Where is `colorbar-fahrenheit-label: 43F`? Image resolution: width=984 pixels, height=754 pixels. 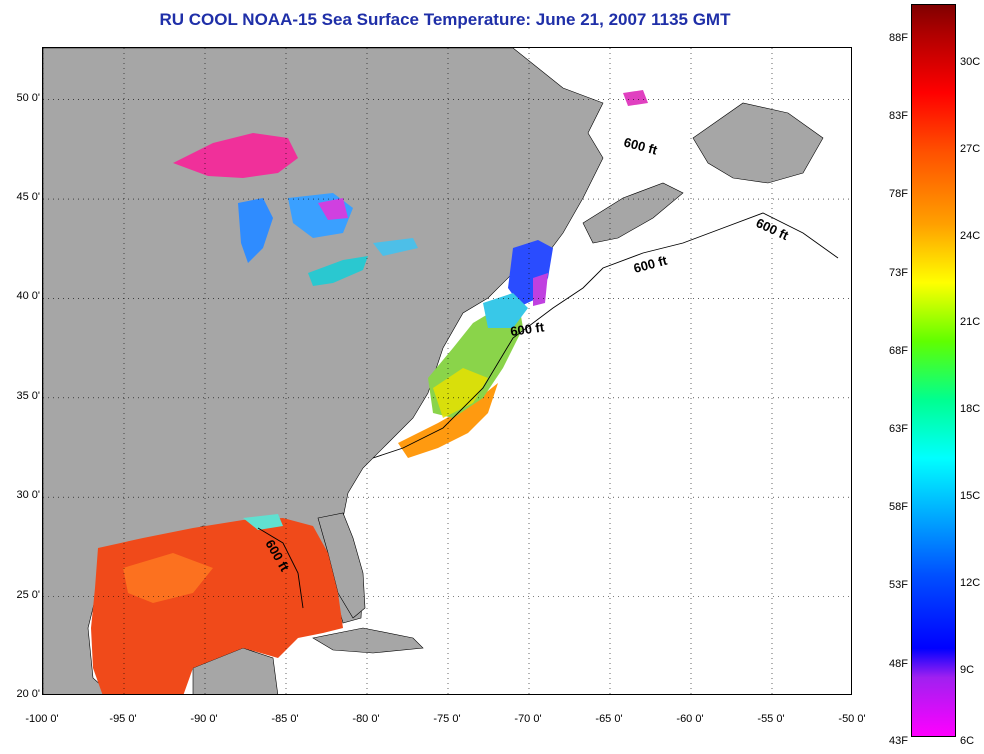 colorbar-fahrenheit-label: 43F is located at coordinates (898, 741).